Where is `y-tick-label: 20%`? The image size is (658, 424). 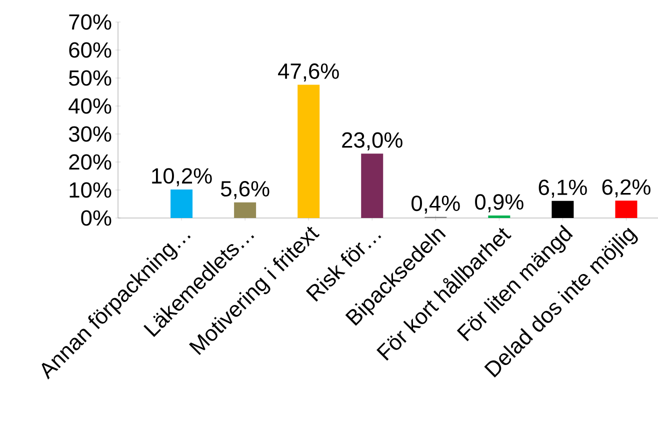
y-tick-label: 20% is located at coordinates (90, 162).